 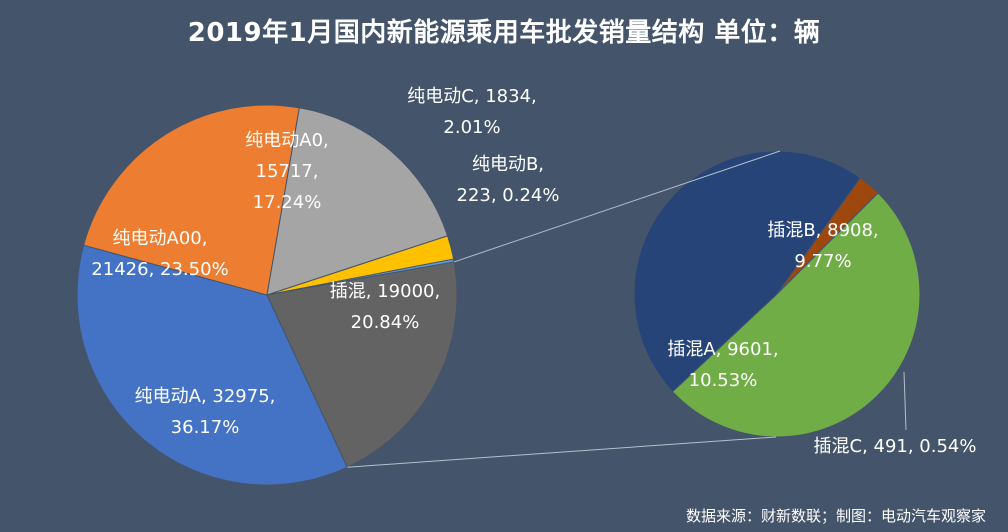 What do you see at coordinates (191, 200) in the screenshot?
I see `pie-slice-a00` at bounding box center [191, 200].